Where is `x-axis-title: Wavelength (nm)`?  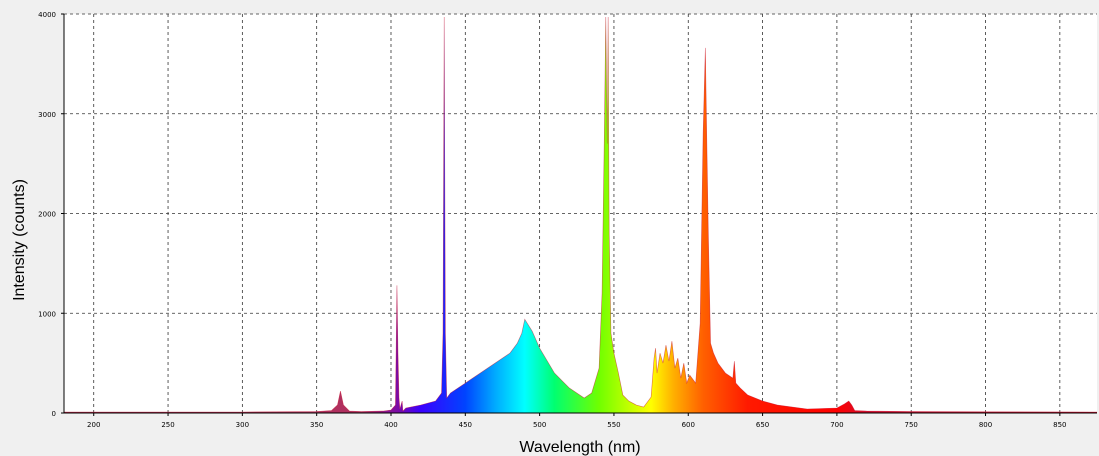
x-axis-title: Wavelength (nm) is located at coordinates (579, 447).